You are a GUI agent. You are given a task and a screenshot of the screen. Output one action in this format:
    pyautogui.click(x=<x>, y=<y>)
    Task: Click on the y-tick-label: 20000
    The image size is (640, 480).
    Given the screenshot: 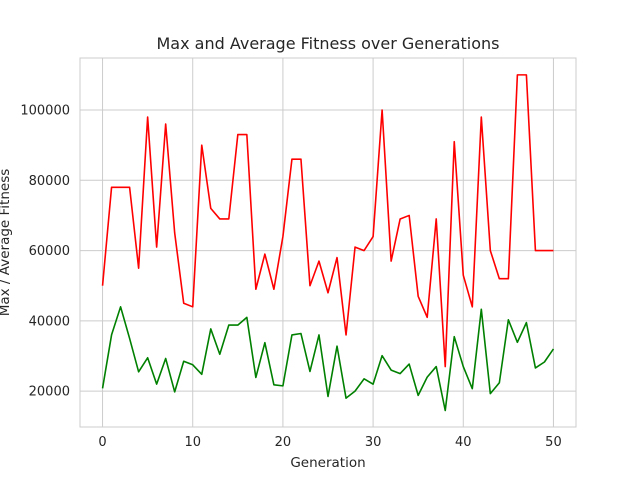 What is the action you would take?
    pyautogui.click(x=49, y=392)
    